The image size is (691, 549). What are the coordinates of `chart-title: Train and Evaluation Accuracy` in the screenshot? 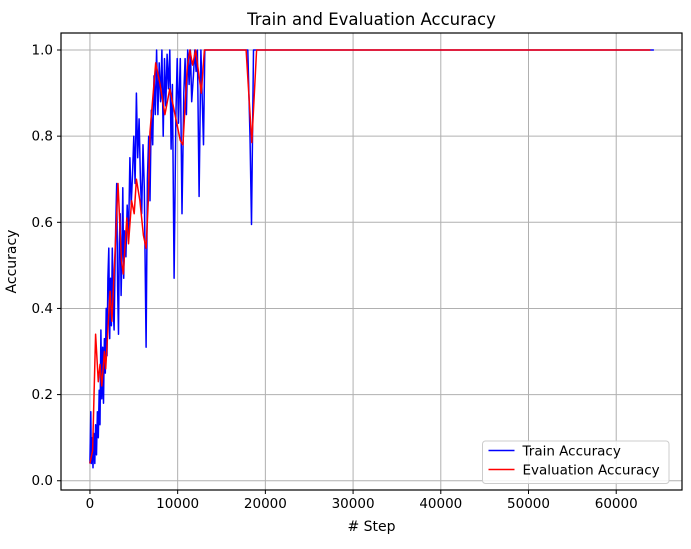 It's located at (371, 19).